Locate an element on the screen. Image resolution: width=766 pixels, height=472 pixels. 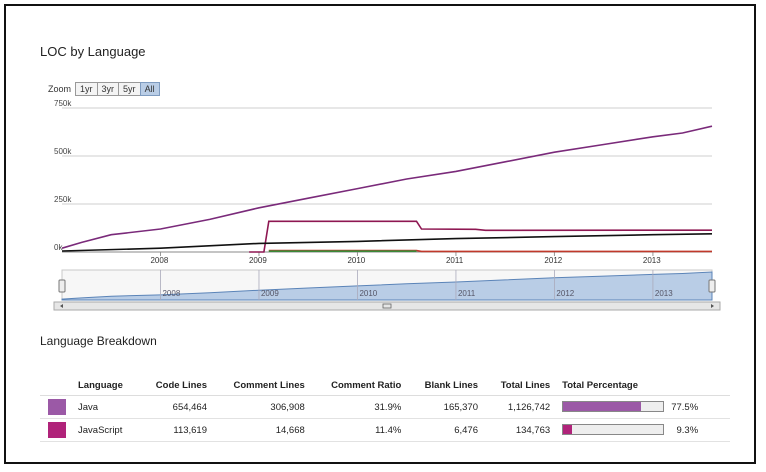
y-tick-label: 500k is located at coordinates (63, 151).